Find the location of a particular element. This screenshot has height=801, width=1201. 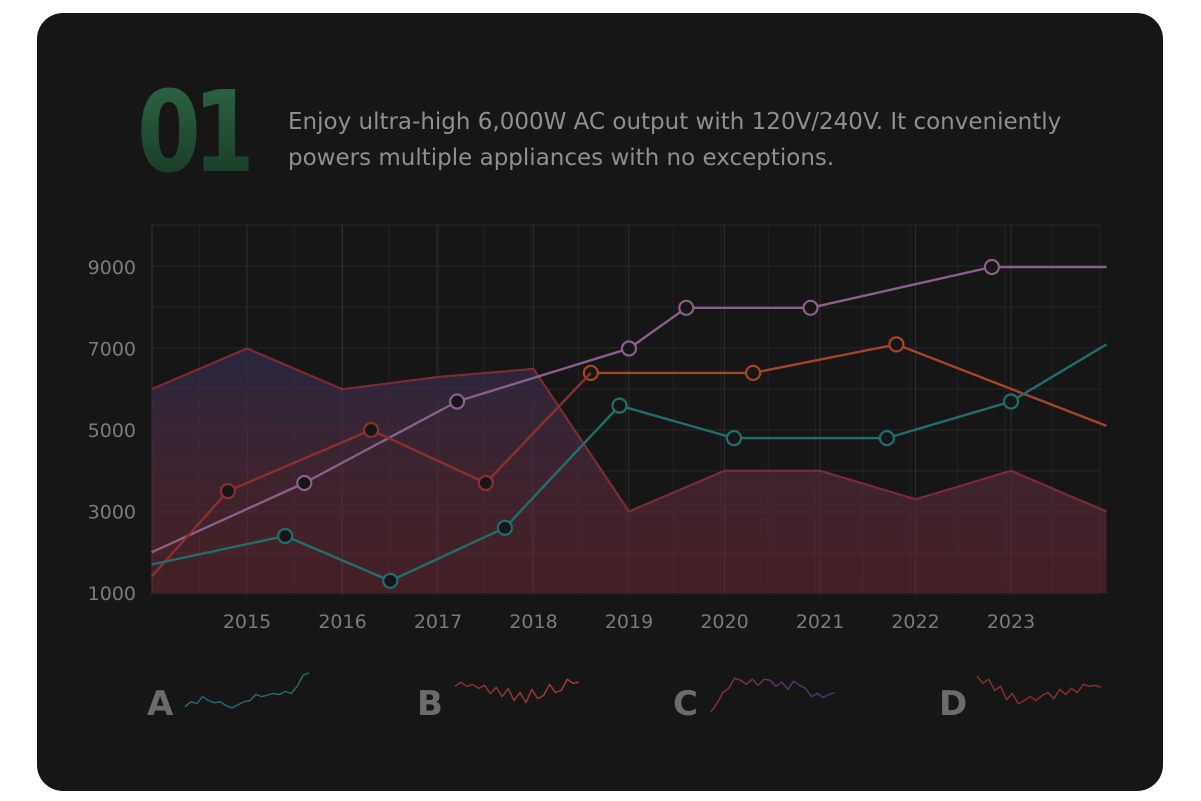

y-tick-label: 9000 is located at coordinates (112, 268).